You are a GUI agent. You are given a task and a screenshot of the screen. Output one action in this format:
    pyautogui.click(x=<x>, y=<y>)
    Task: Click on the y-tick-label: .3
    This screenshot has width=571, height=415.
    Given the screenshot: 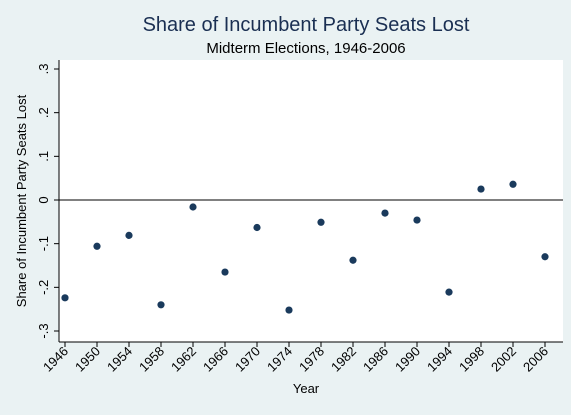 What is the action you would take?
    pyautogui.click(x=43, y=69)
    